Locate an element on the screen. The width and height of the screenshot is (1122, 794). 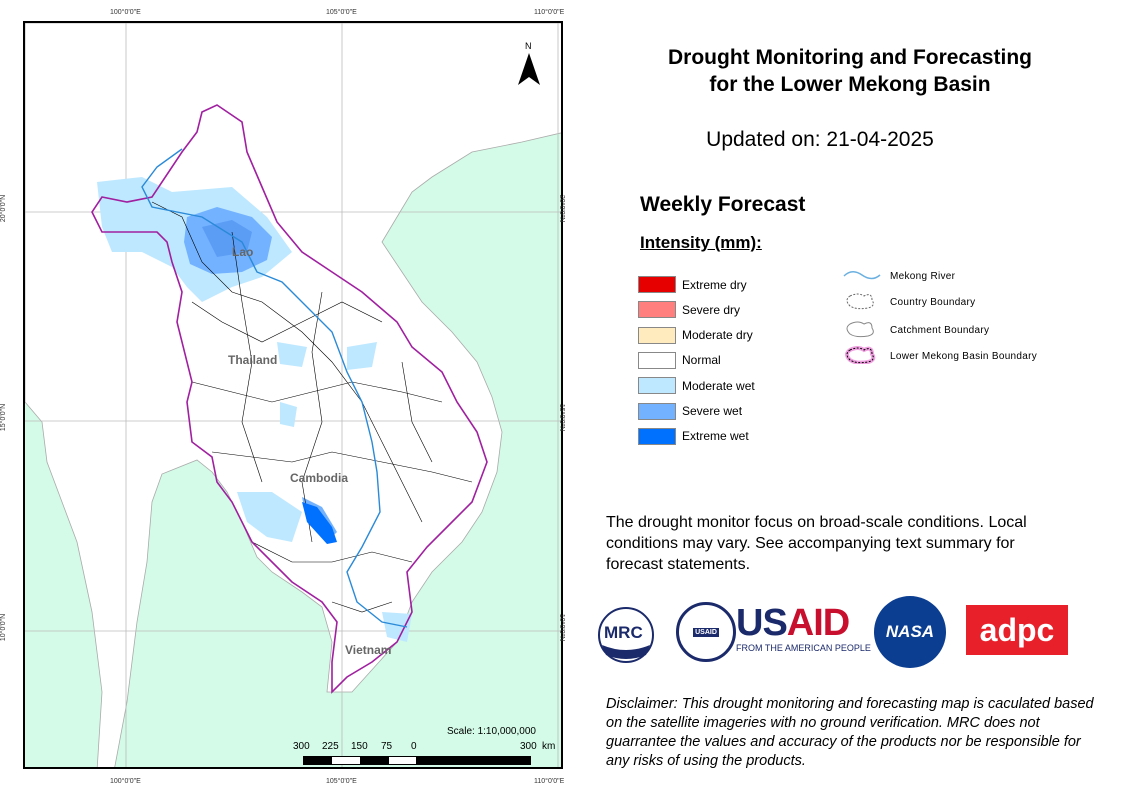
layer-legend-label: Catchment Boundary is located at coordinates (940, 330).